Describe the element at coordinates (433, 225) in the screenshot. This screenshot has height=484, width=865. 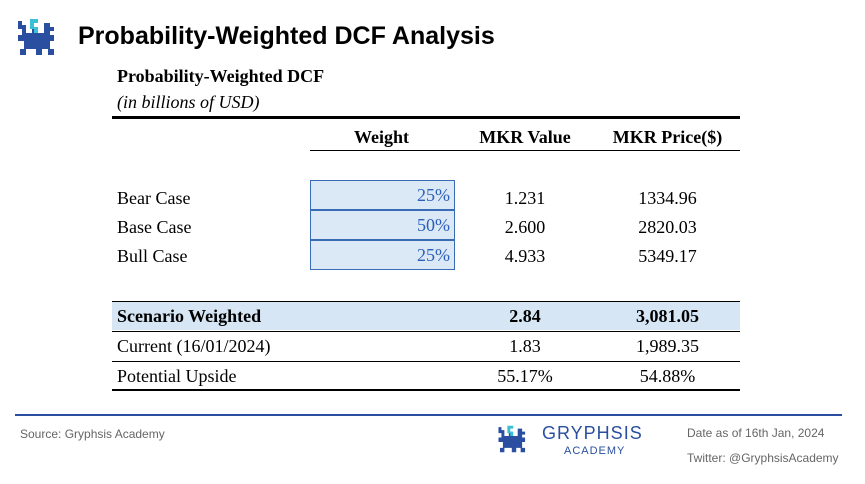
I see `weight-value: 50%` at that location.